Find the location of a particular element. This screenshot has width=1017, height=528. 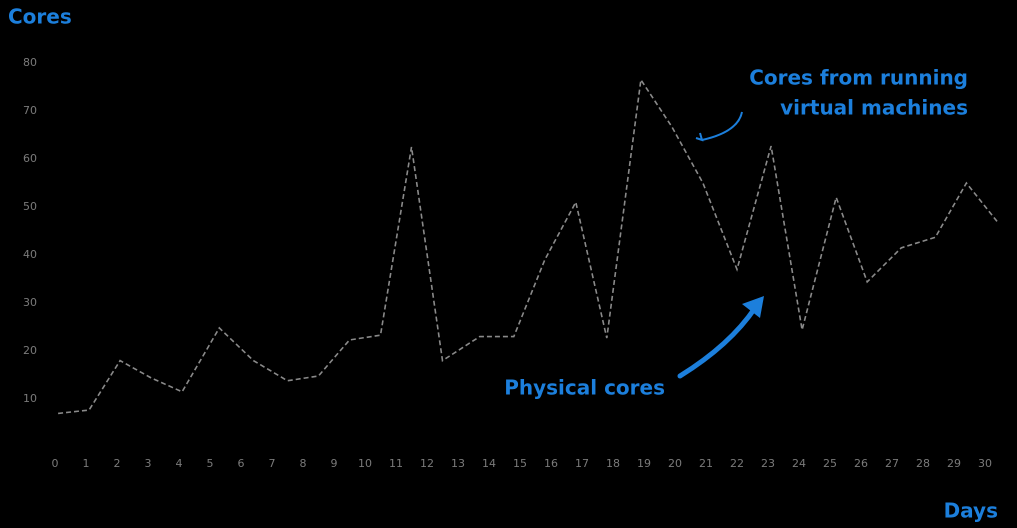

x-tick-label: 16 is located at coordinates (551, 463).